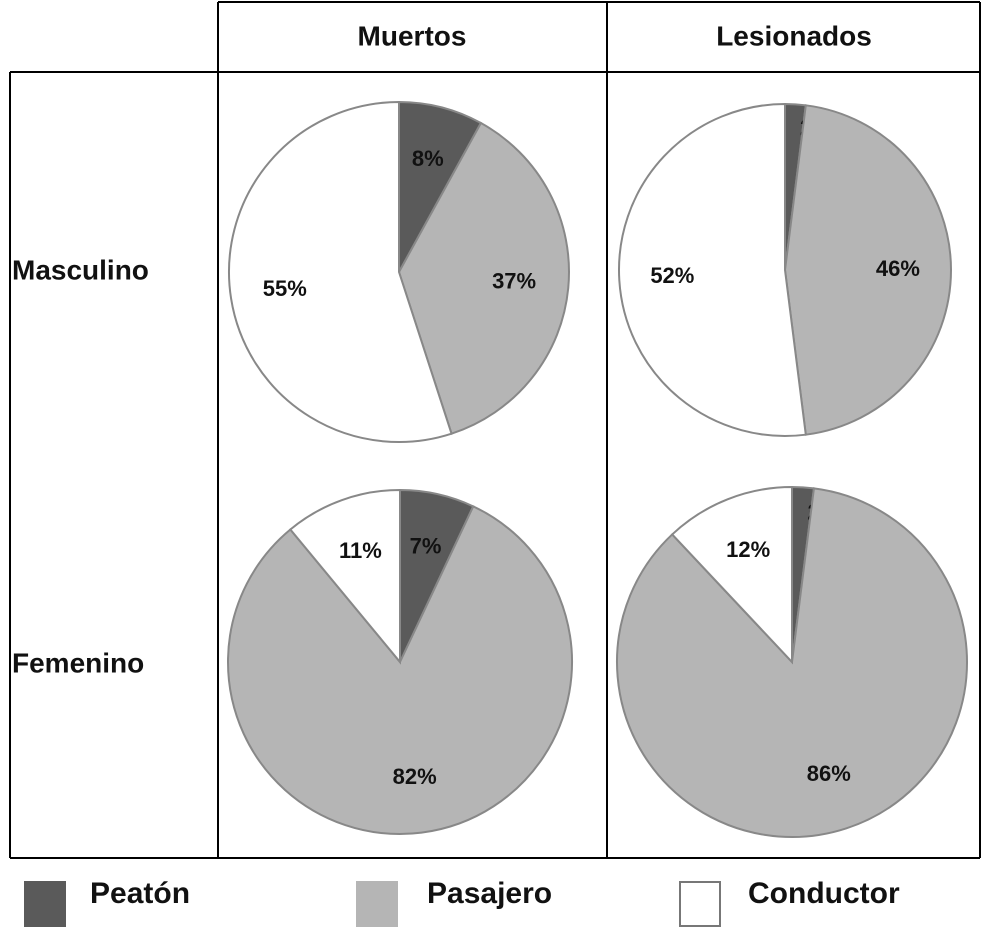 This screenshot has width=984, height=928. Describe the element at coordinates (412, 35) in the screenshot. I see `column-header: Muertos` at that location.